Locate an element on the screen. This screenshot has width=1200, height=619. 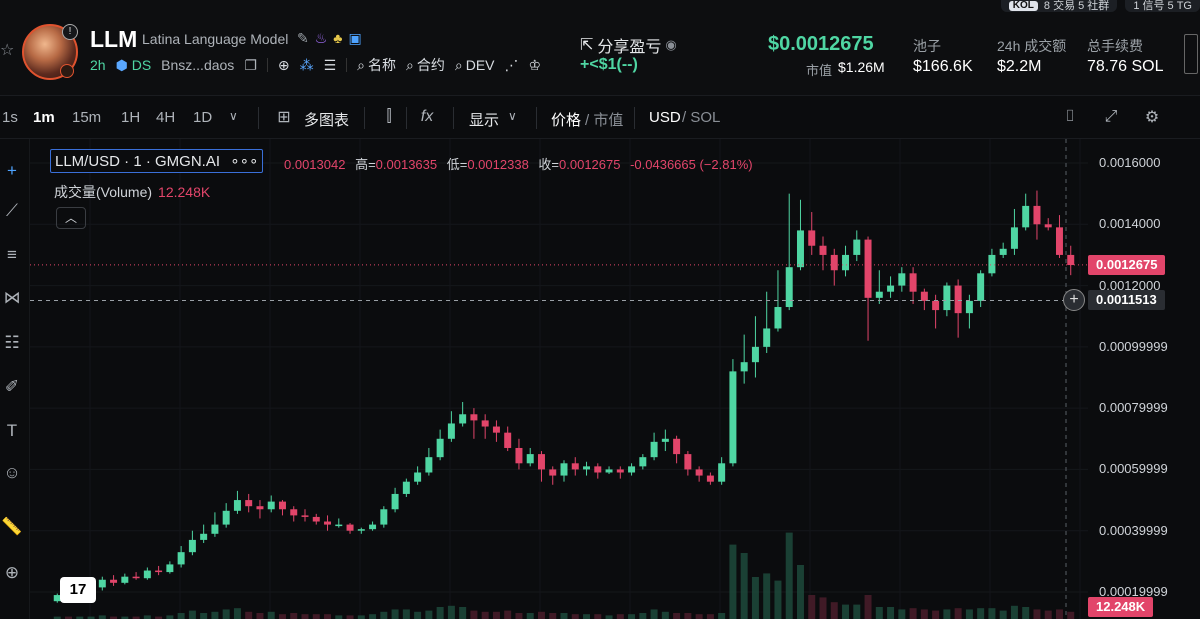
search-contract-link: ⌕ 合约 is located at coordinates (425, 65).